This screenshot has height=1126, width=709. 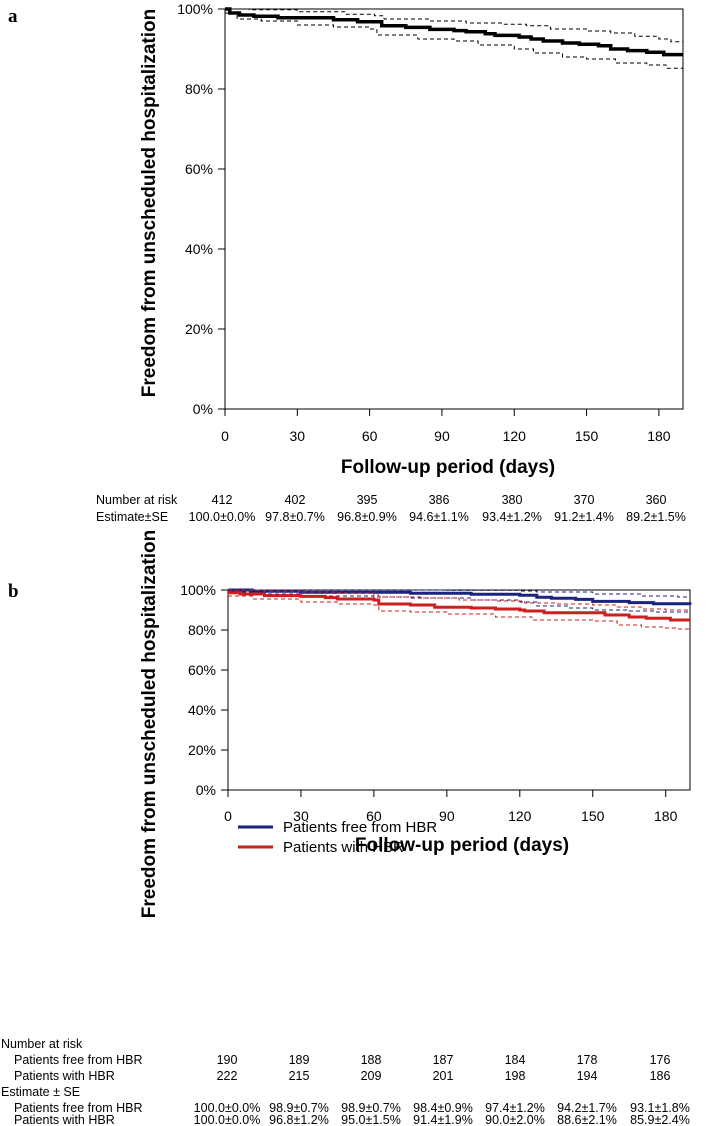 What do you see at coordinates (660, 1076) in the screenshot?
I see `risk-count: 186` at bounding box center [660, 1076].